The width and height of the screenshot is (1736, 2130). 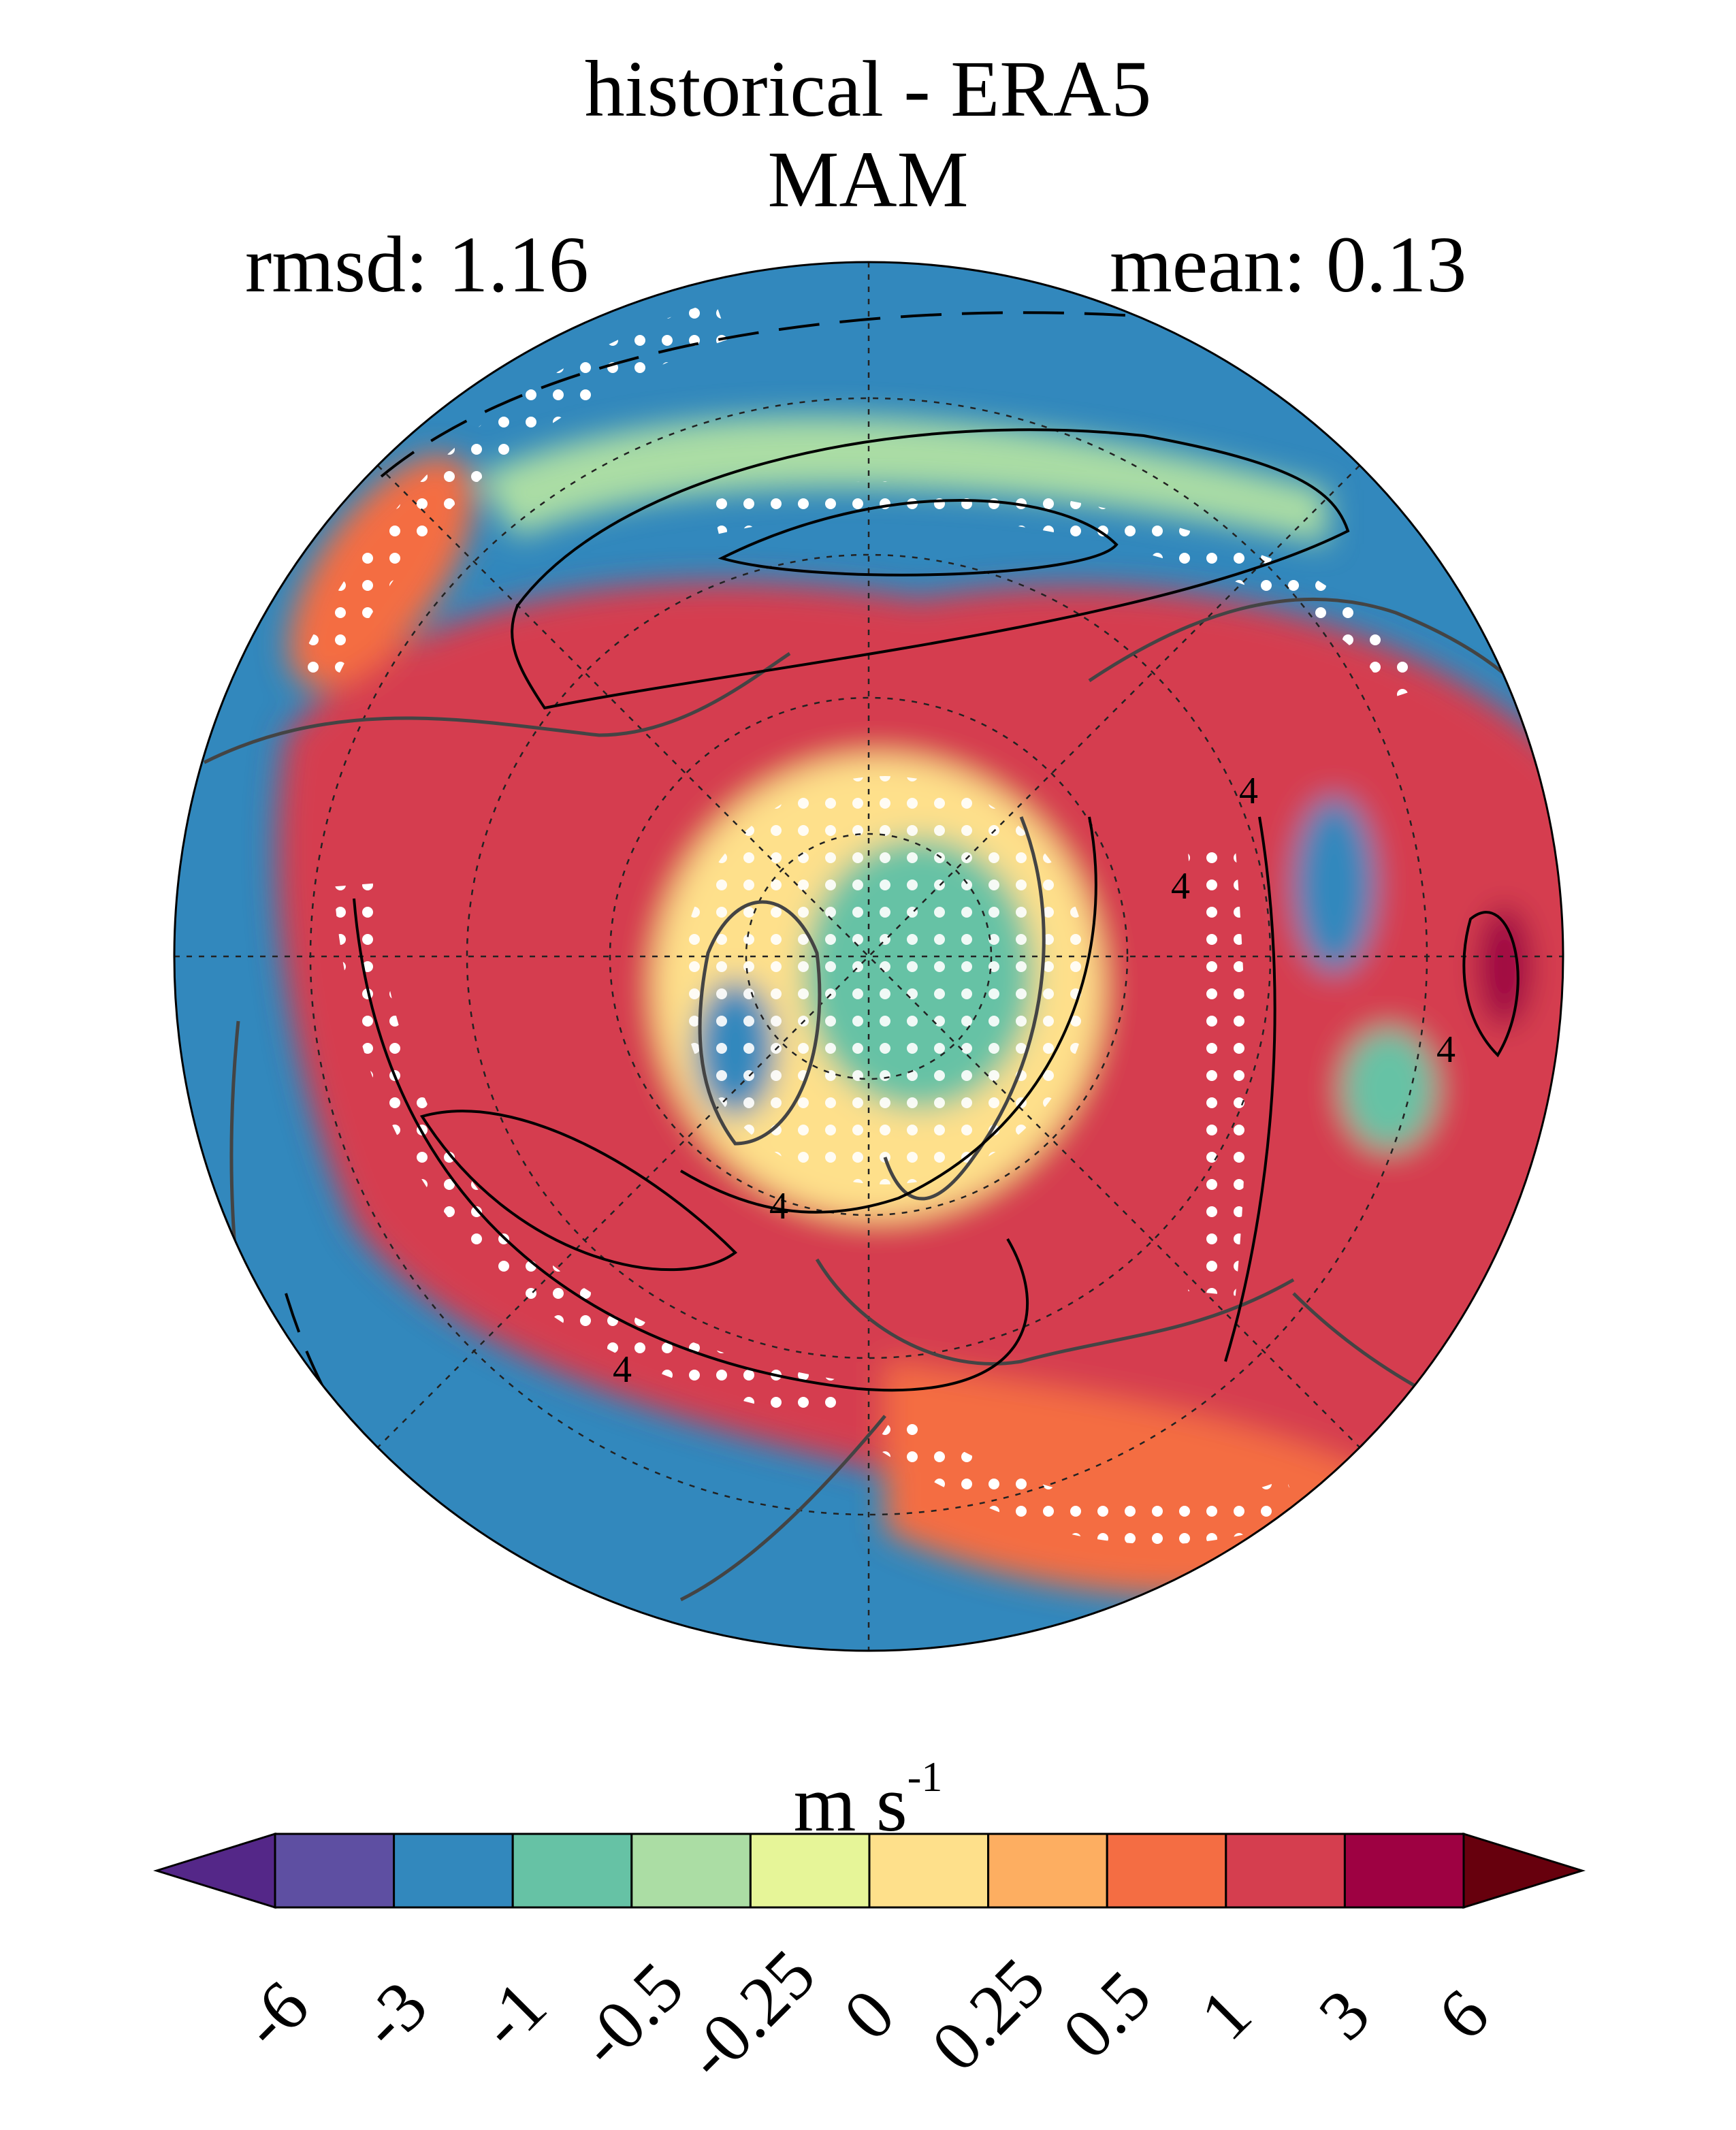 I want to click on season-label: MAM, so click(x=868, y=179).